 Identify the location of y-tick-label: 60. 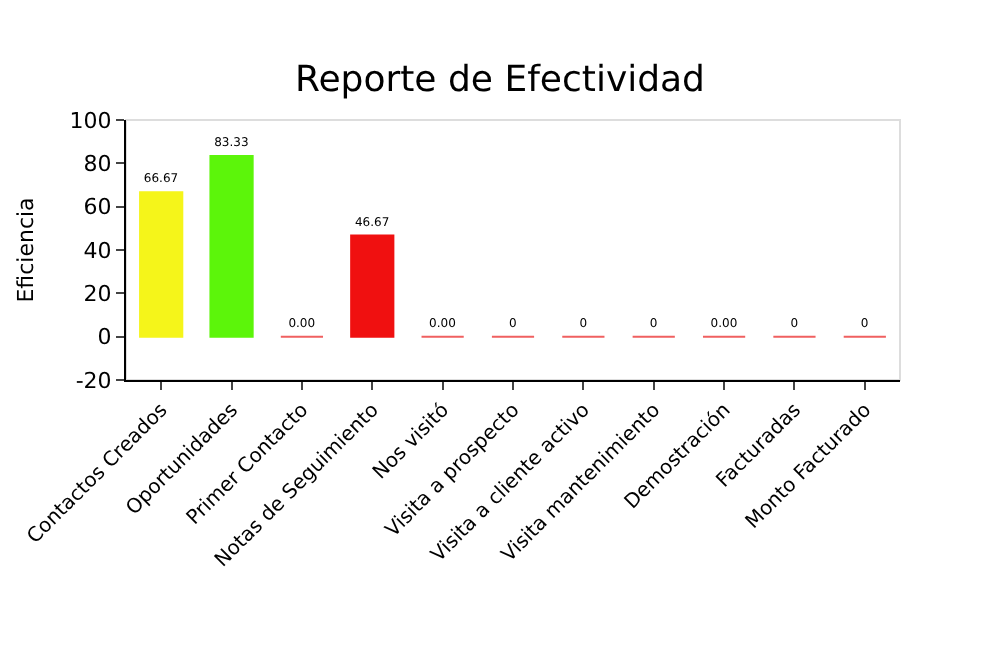
(97, 207).